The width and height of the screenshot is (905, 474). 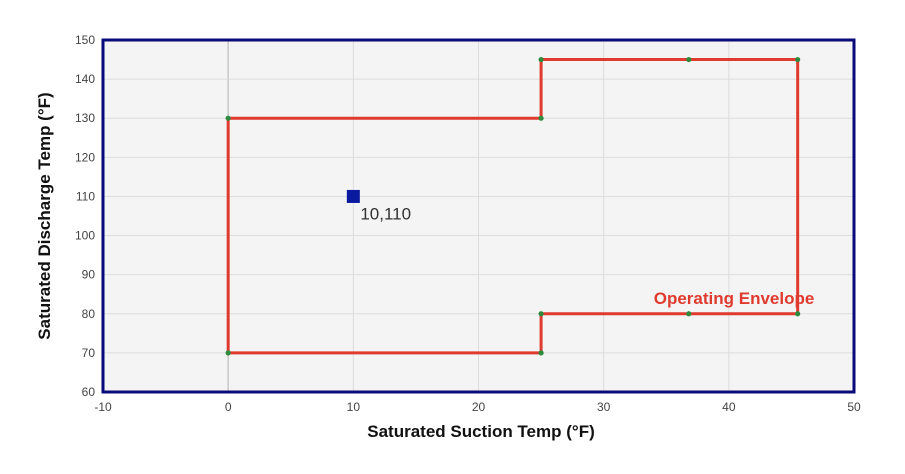 What do you see at coordinates (734, 298) in the screenshot?
I see `envelope-label: Operating Envelope` at bounding box center [734, 298].